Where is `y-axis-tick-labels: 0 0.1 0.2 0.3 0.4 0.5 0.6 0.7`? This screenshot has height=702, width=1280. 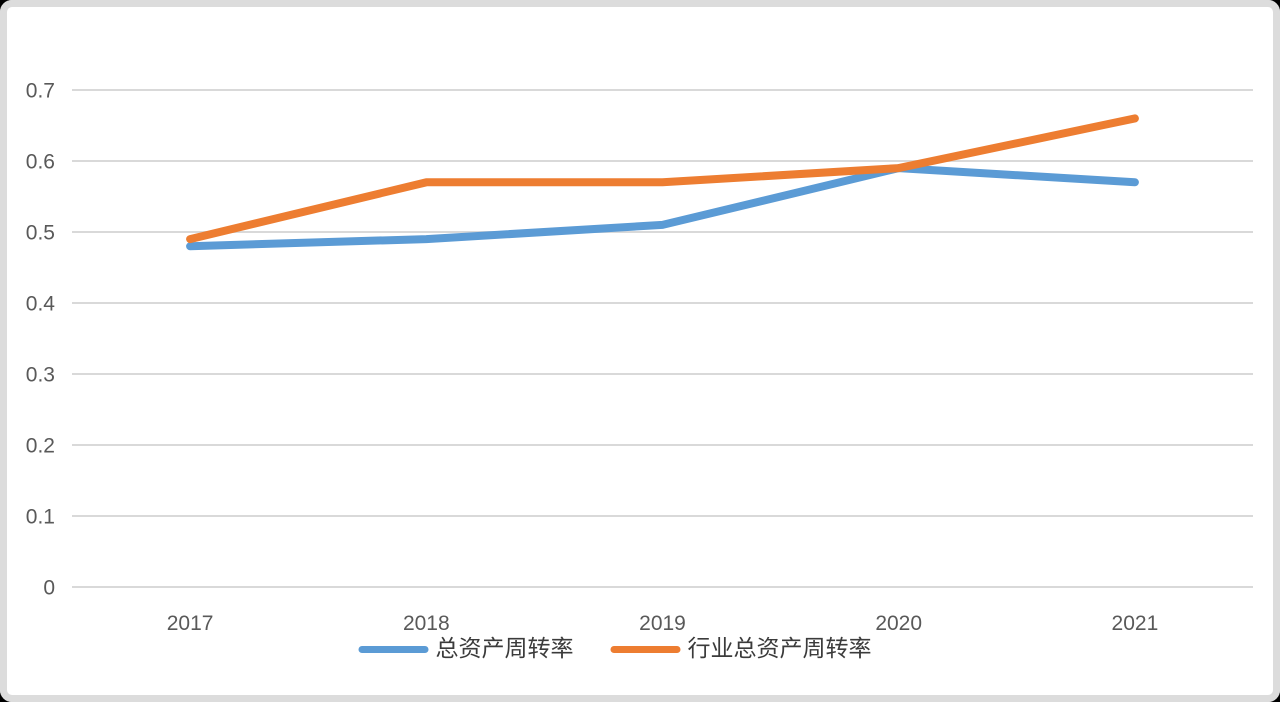 y-axis-tick-labels: 0 0.1 0.2 0.3 0.4 0.5 0.6 0.7 is located at coordinates (41, 340).